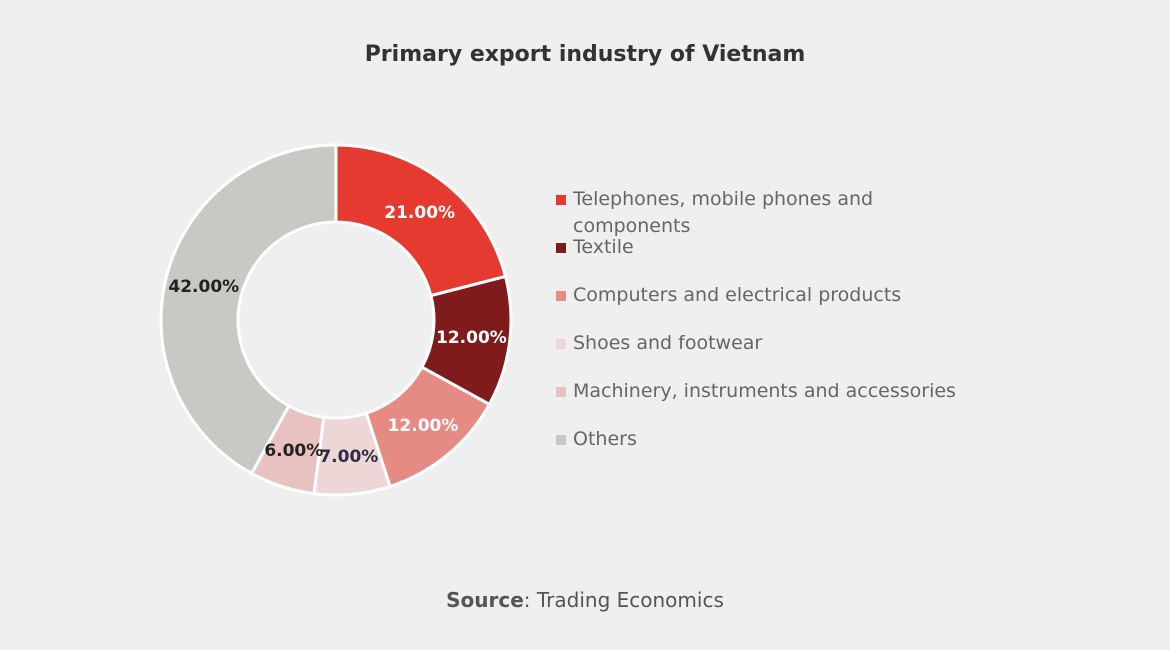 Image resolution: width=1170 pixels, height=650 pixels. I want to click on slice-value-label-computers: 12.00%, so click(423, 426).